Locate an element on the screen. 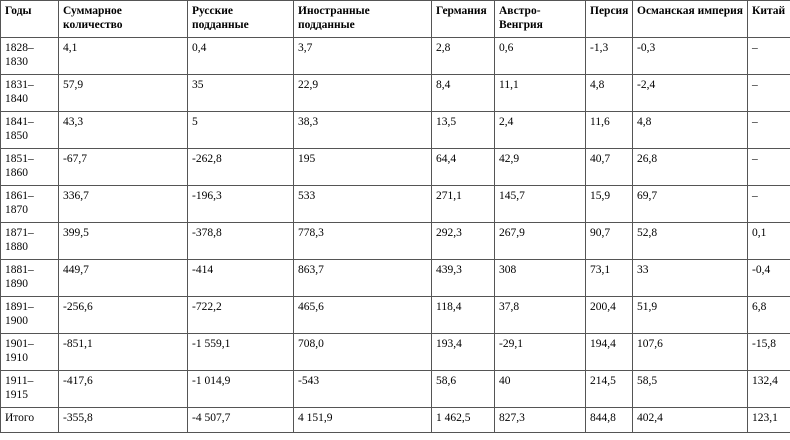 The height and width of the screenshot is (440, 790). value-cell: 267,9 is located at coordinates (540, 241).